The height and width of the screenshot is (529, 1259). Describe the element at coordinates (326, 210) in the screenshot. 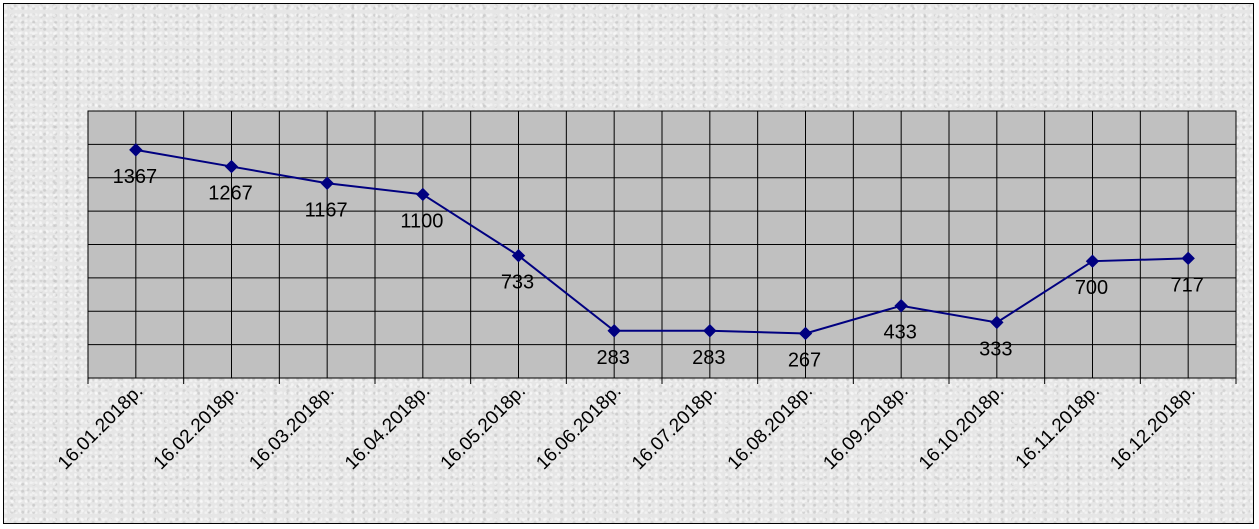

I see `data-label: 1167` at that location.